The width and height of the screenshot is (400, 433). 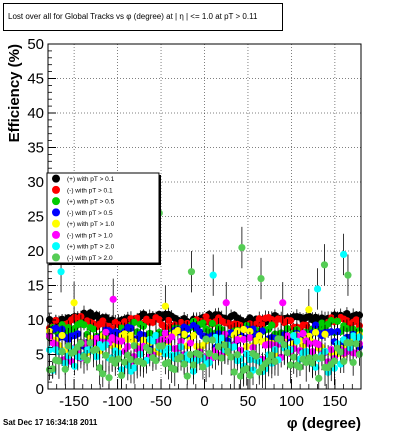 What do you see at coordinates (91, 179) in the screenshot?
I see `legend-entry: (+) with pT > 0.1` at bounding box center [91, 179].